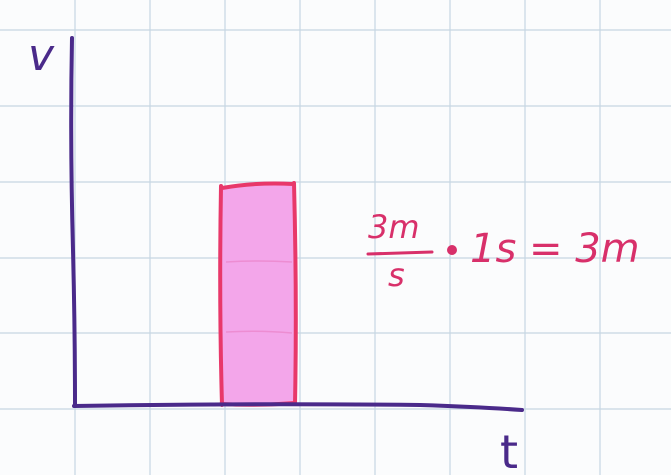  I want to click on area-equation: 3m s 1s = 3m, so click(503, 251).